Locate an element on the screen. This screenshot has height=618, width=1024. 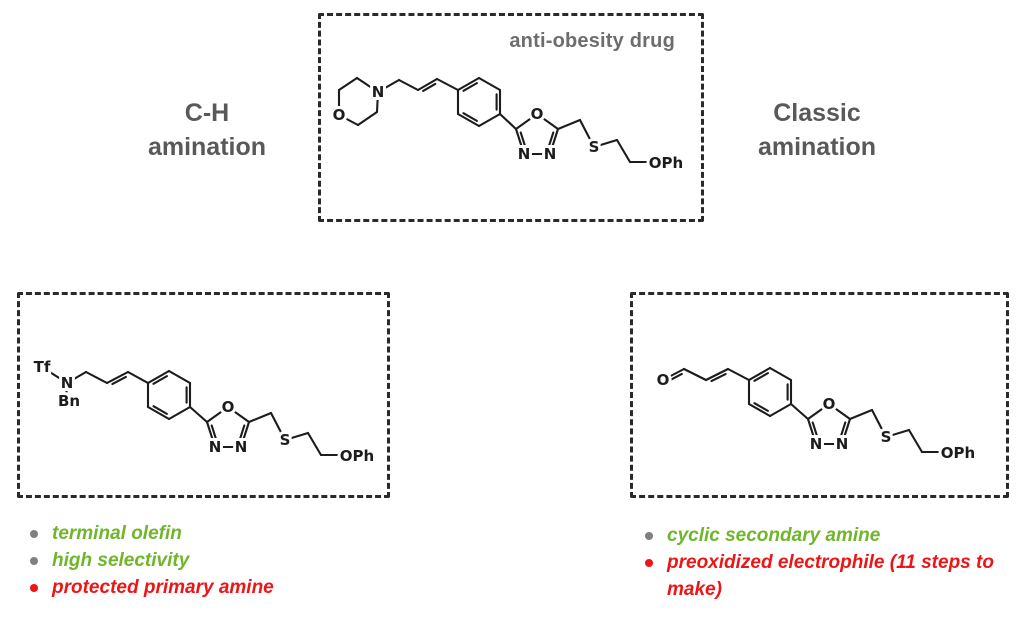
drug-tag-label: anti-obesity drug is located at coordinates (592, 41).